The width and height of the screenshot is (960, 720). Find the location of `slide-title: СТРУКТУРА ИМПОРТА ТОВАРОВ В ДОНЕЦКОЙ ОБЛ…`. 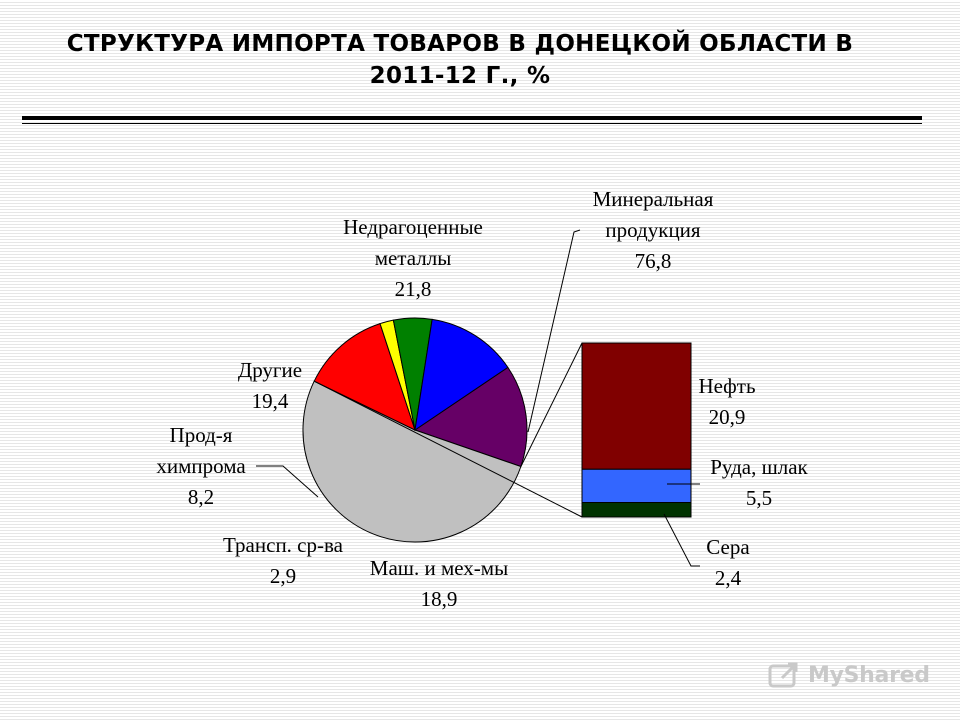

slide-title: СТРУКТУРА ИМПОРТА ТОВАРОВ В ДОНЕЦКОЙ ОБЛ… is located at coordinates (460, 60).